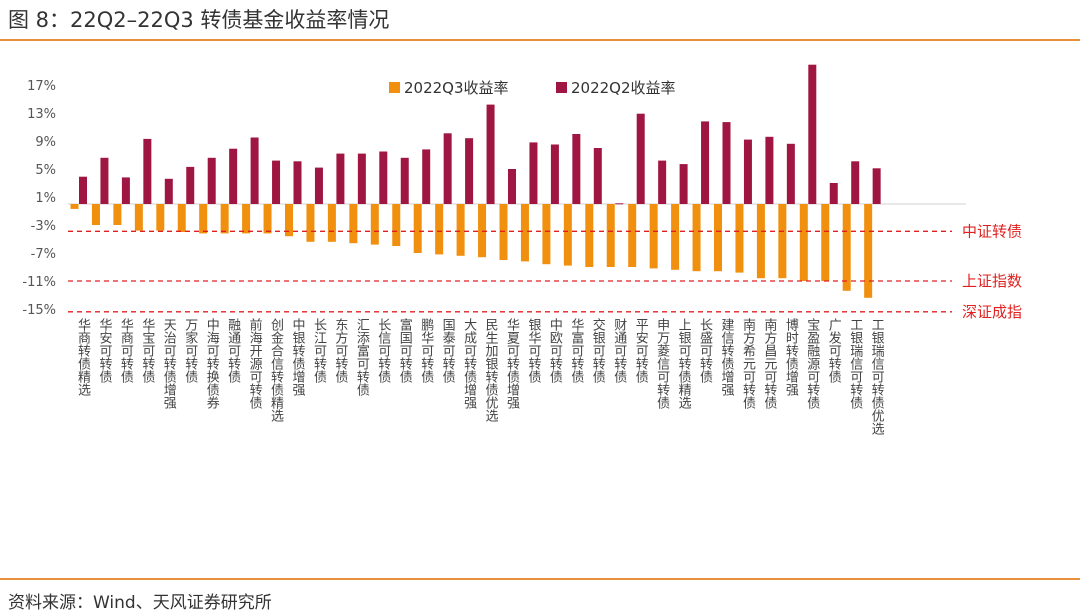 Image resolution: width=1080 pixels, height=616 pixels. What do you see at coordinates (340, 350) in the screenshot?
I see `x-category-label: 东方可转债` at bounding box center [340, 350].